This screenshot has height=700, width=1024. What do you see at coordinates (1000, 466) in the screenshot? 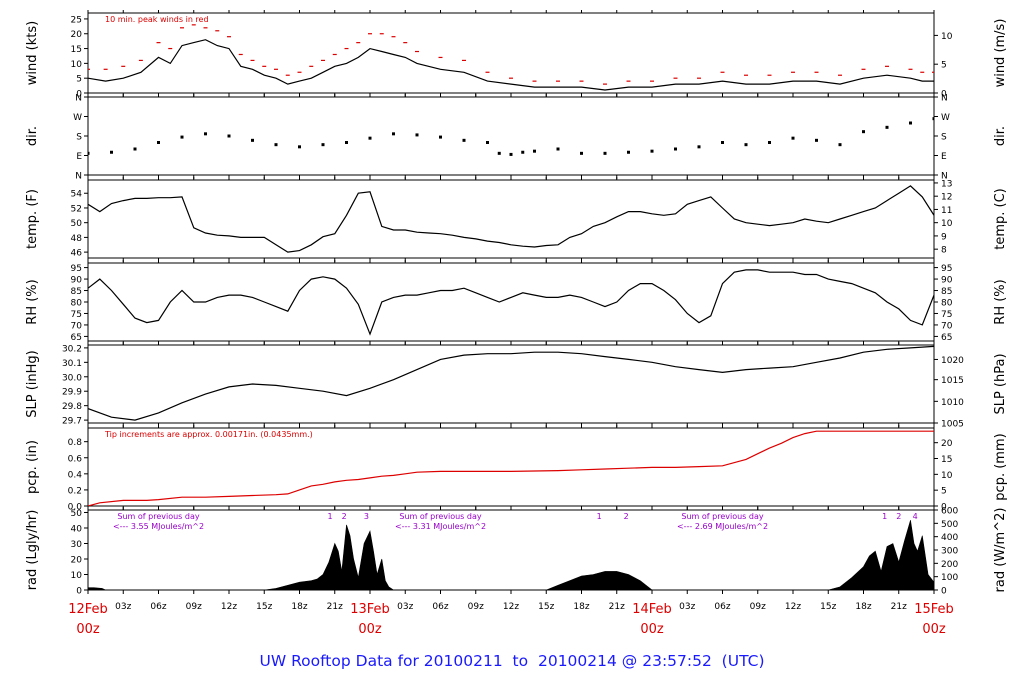
I see `y-axis-label-right: pcp. (mm)` at bounding box center [1000, 466].